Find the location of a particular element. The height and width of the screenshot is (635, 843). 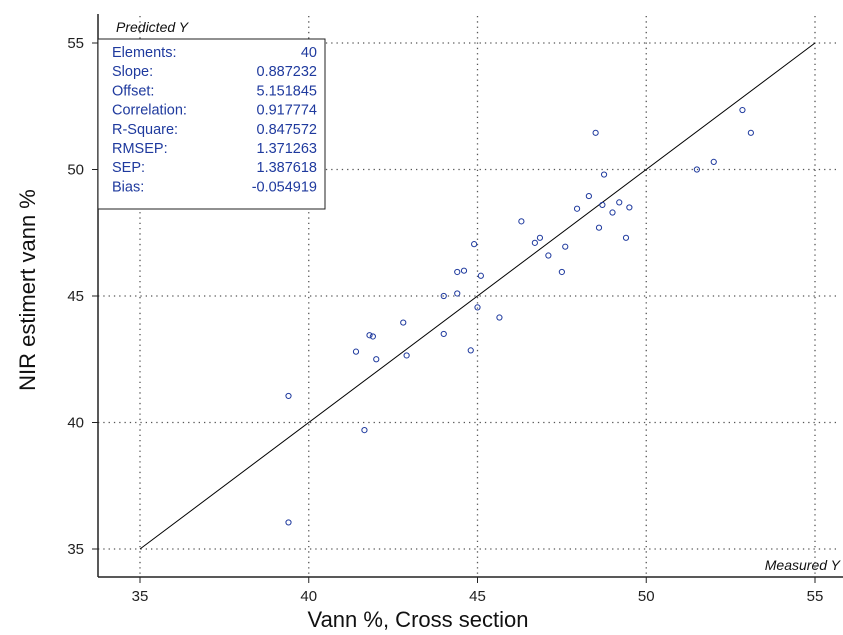

y-tick-labels: 35 40 45 50 55 is located at coordinates (82, 296).